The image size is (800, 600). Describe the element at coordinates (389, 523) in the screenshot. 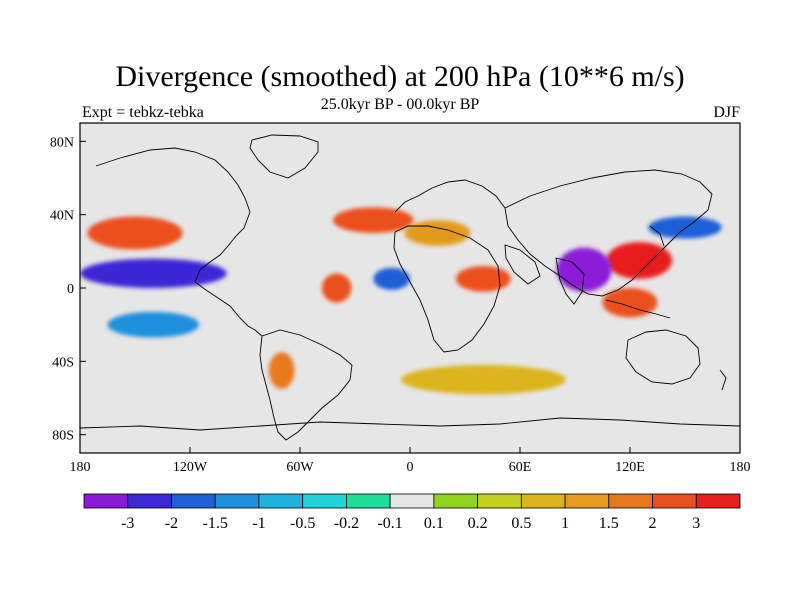

I see `colorbar-label: -0.1` at that location.